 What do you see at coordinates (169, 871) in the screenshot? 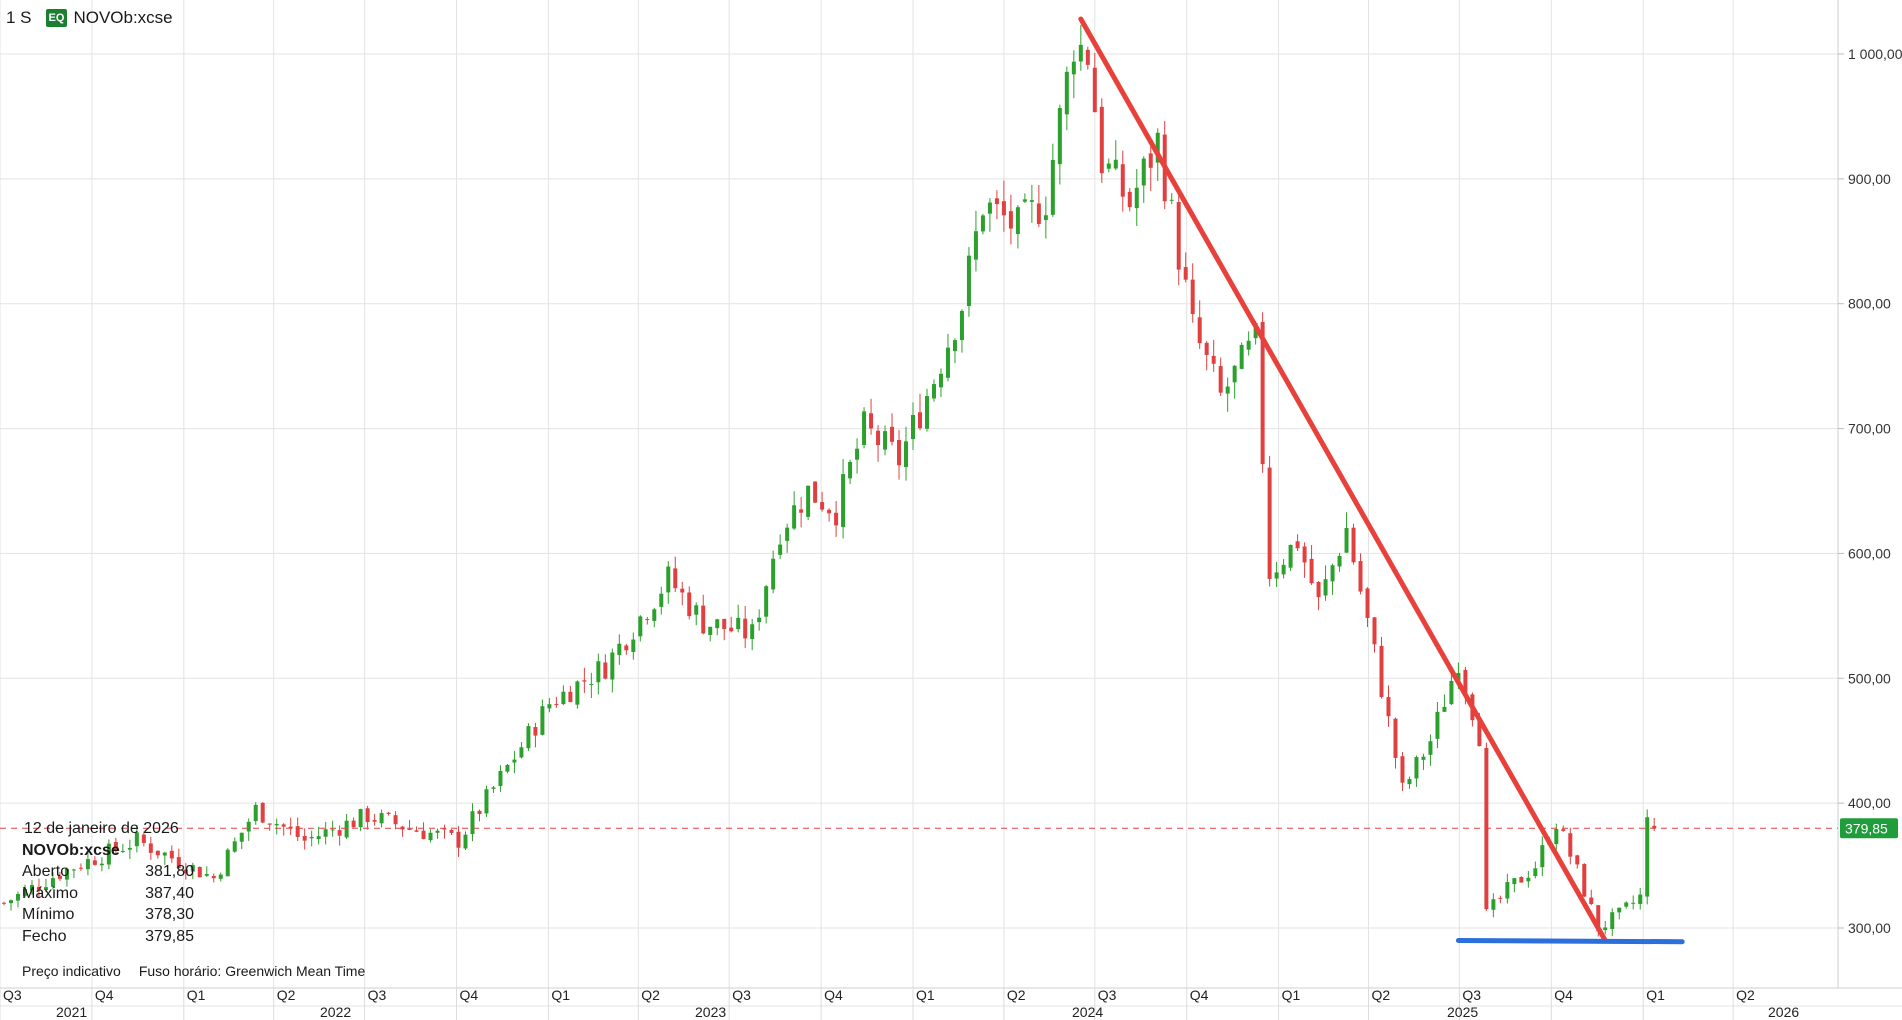
I see `tooltip-value: 381,80` at bounding box center [169, 871].